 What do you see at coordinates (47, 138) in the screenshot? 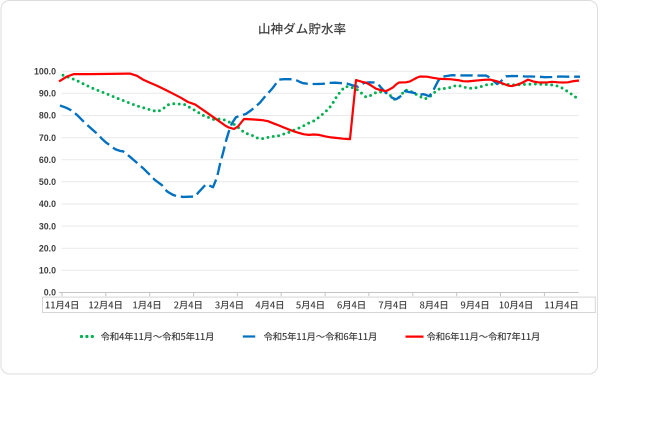
I see `svg-text: 70.0` at bounding box center [47, 138].